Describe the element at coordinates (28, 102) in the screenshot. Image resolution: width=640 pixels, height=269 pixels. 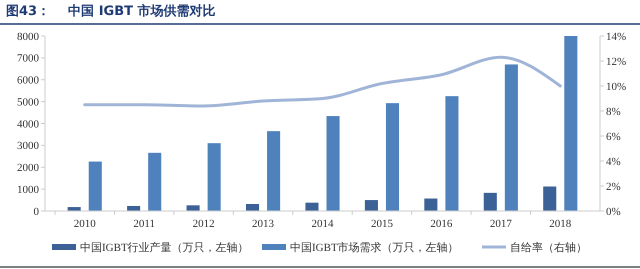
I see `y-tick-label: 5000` at that location.